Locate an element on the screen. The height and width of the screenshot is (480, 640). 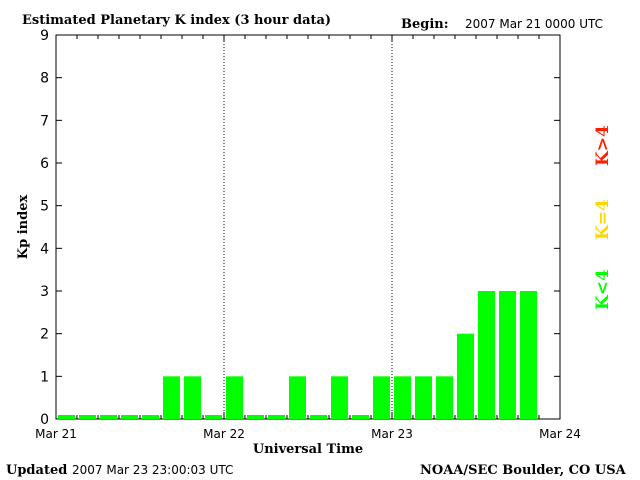
legend-k-above-4: K>4 is located at coordinates (603, 145).